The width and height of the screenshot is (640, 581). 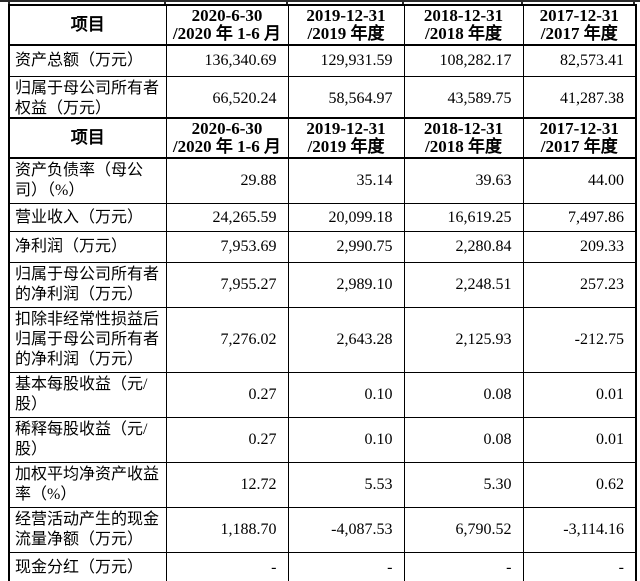 I want to click on value-cell: 2,125.93, so click(x=463, y=340).